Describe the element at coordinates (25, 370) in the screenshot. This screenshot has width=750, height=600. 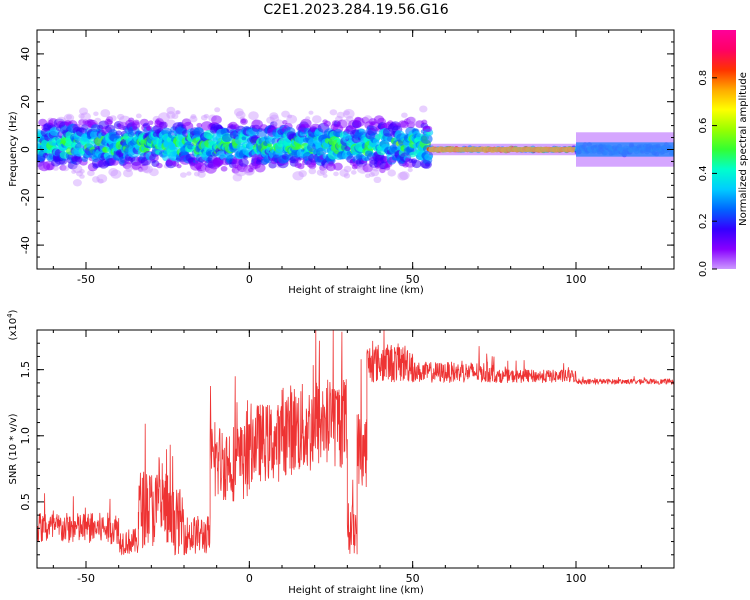
I see `y-tick-label: 1.5` at that location.